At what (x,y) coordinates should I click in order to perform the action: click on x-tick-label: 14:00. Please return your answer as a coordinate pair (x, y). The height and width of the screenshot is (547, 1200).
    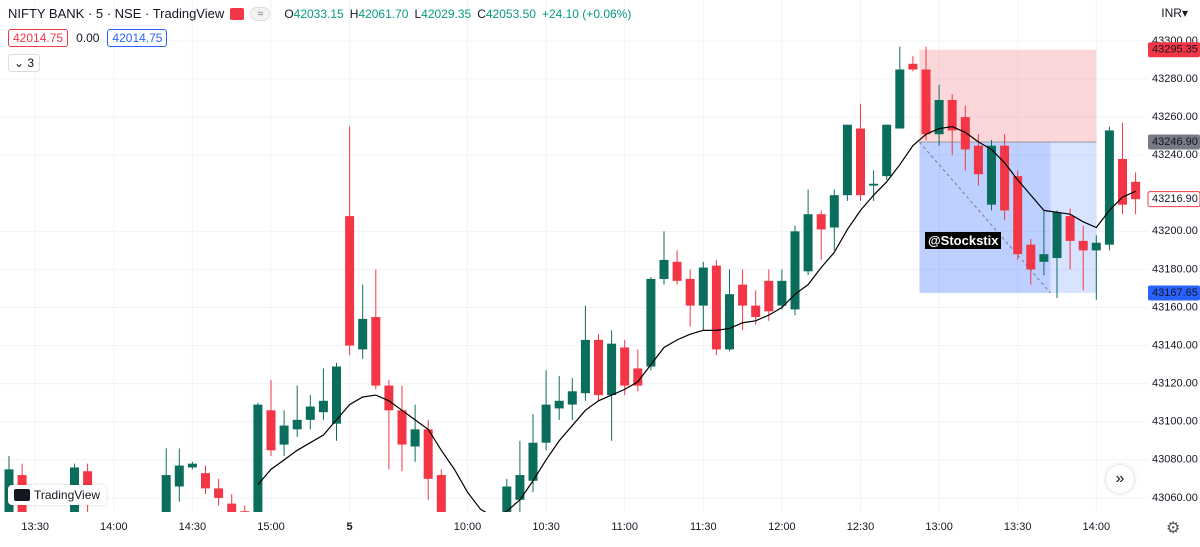
    Looking at the image, I should click on (1097, 527).